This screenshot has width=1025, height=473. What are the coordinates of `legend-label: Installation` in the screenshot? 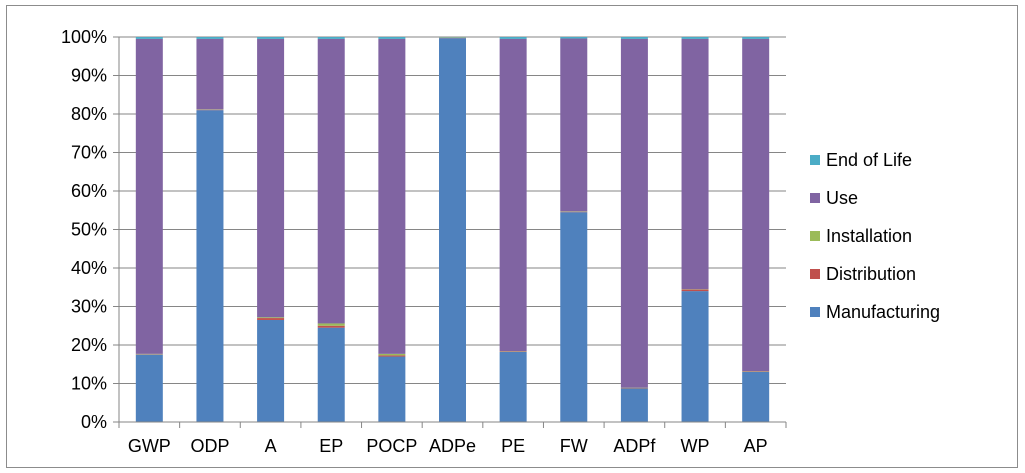 It's located at (869, 236).